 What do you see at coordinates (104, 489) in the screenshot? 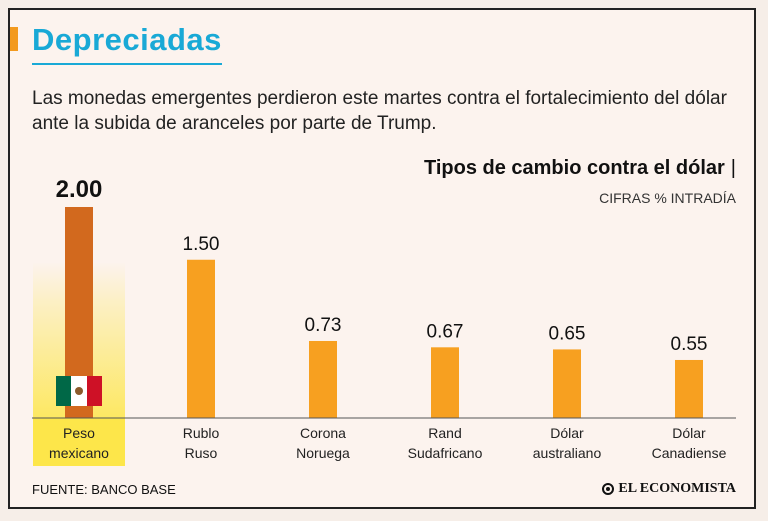
I see `source-note: FUENTE: BANCO BASE` at bounding box center [104, 489].